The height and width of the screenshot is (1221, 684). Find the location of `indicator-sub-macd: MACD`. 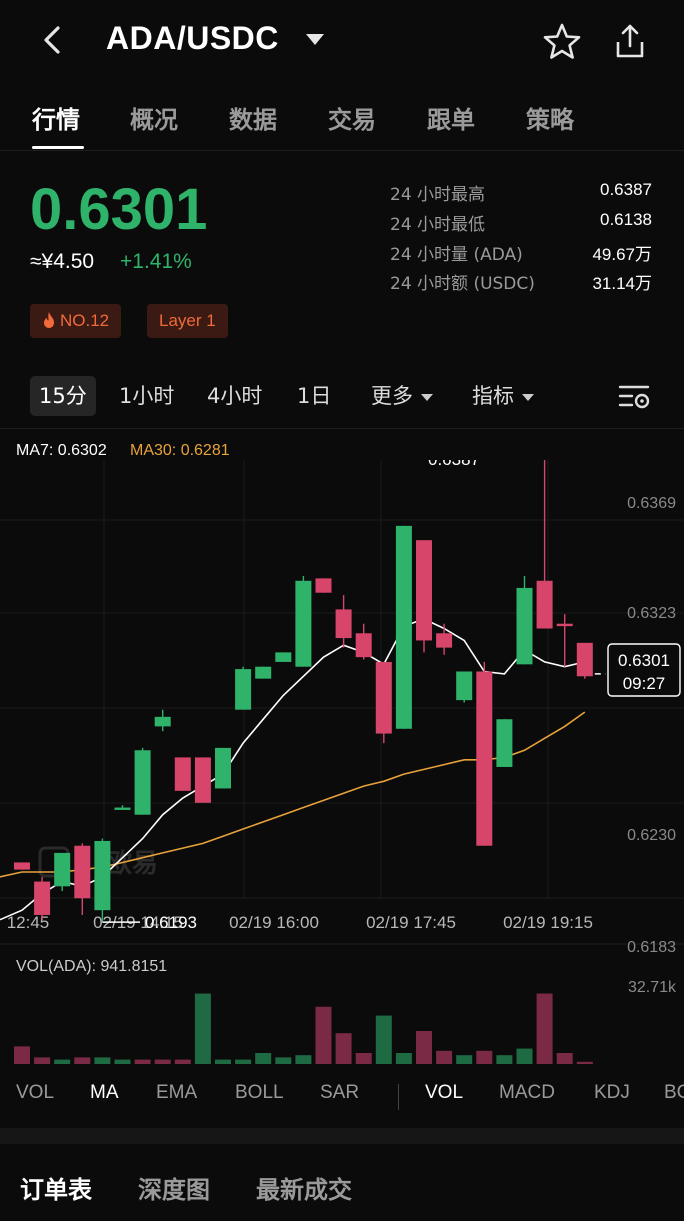

indicator-sub-macd: MACD is located at coordinates (527, 1092).